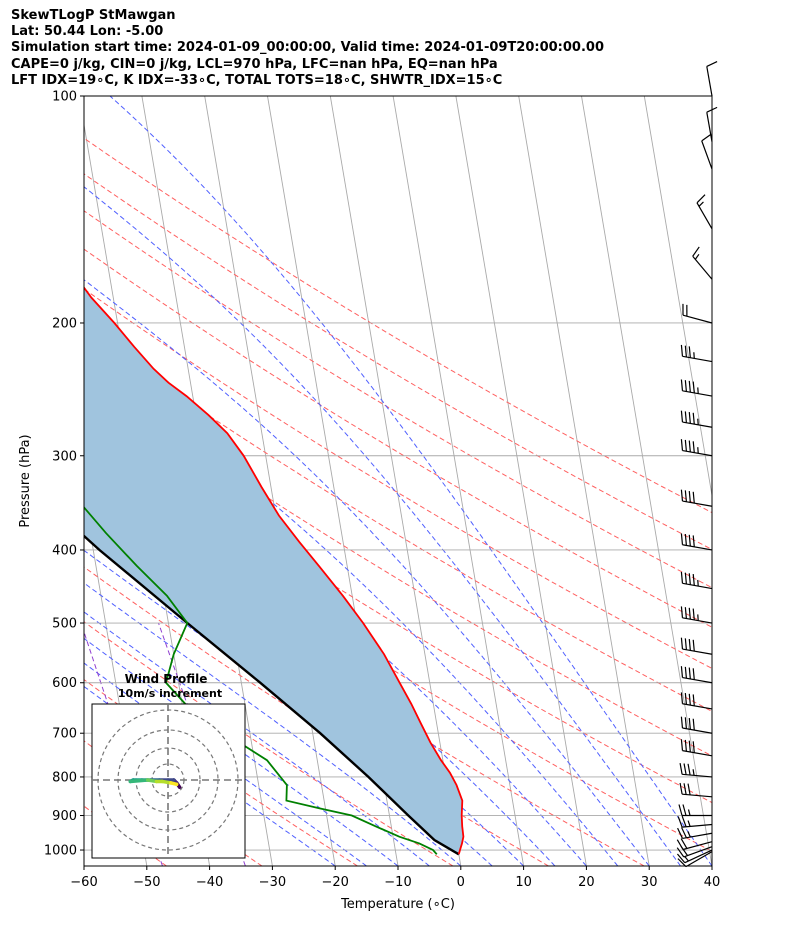  I want to click on y-tick-label: 600, so click(64, 683).